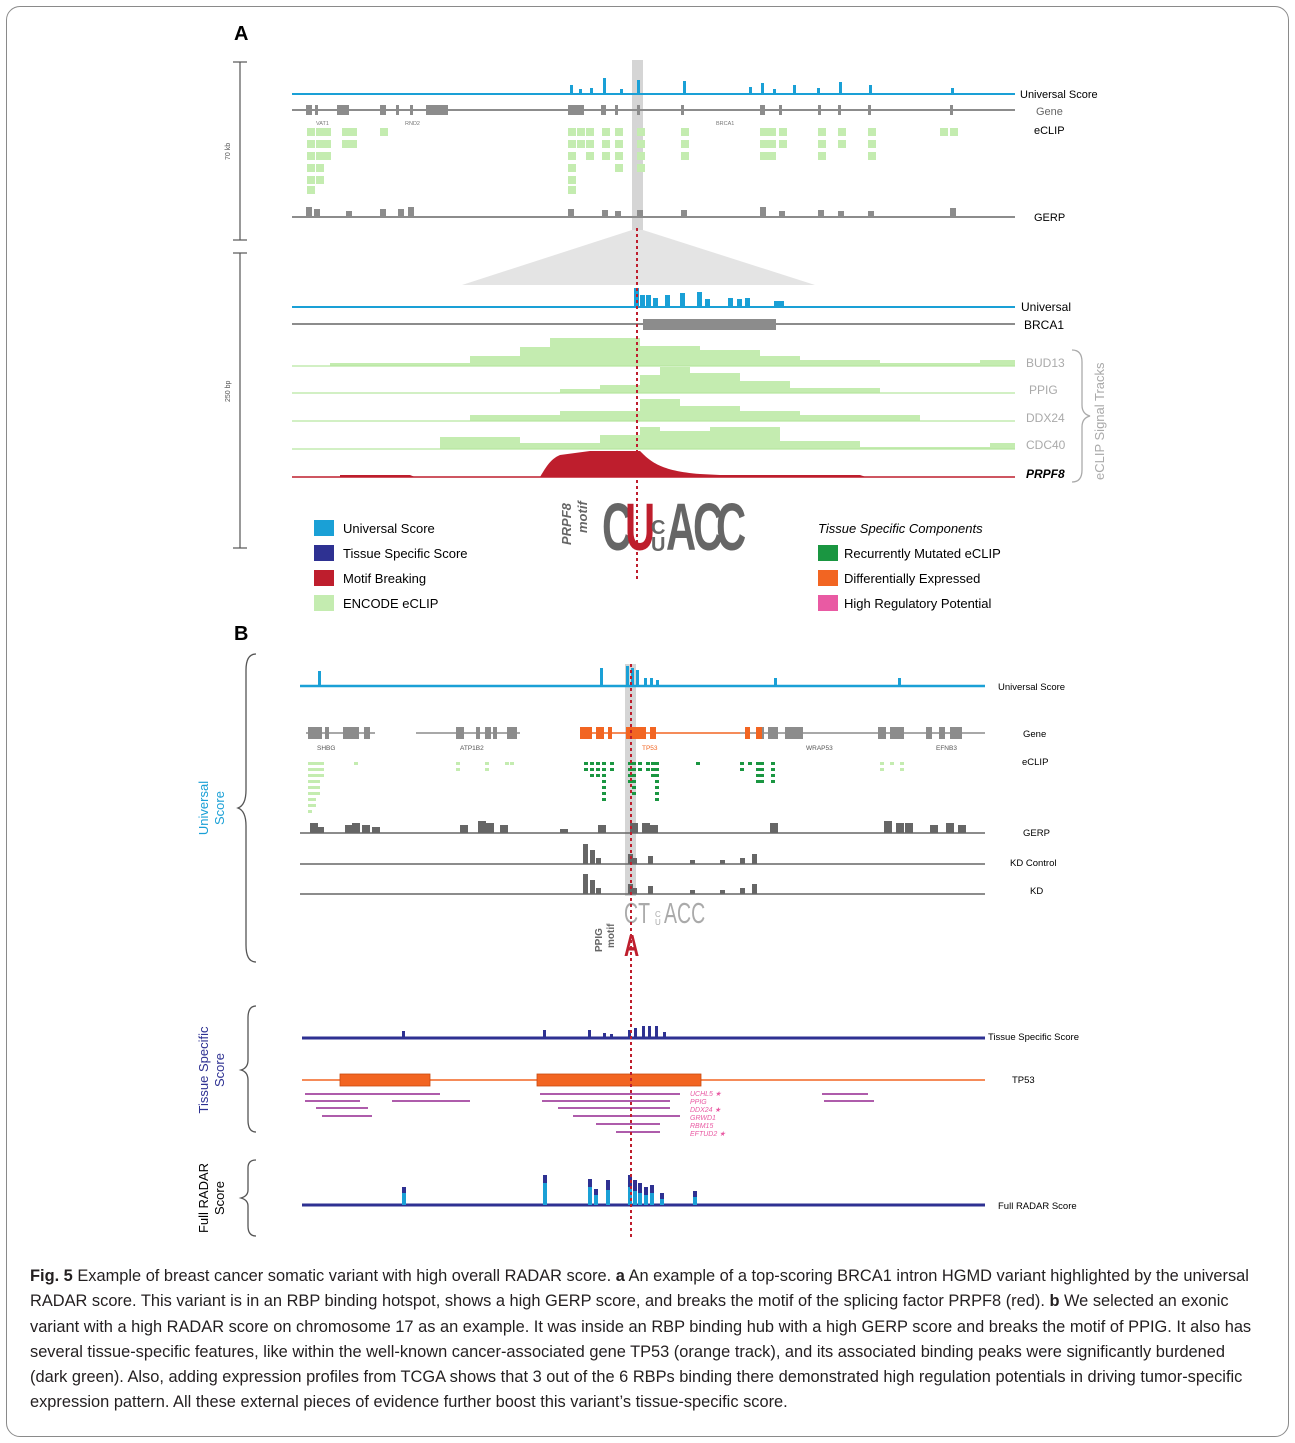  I want to click on track-label-gerp: GERP, so click(1049, 218).